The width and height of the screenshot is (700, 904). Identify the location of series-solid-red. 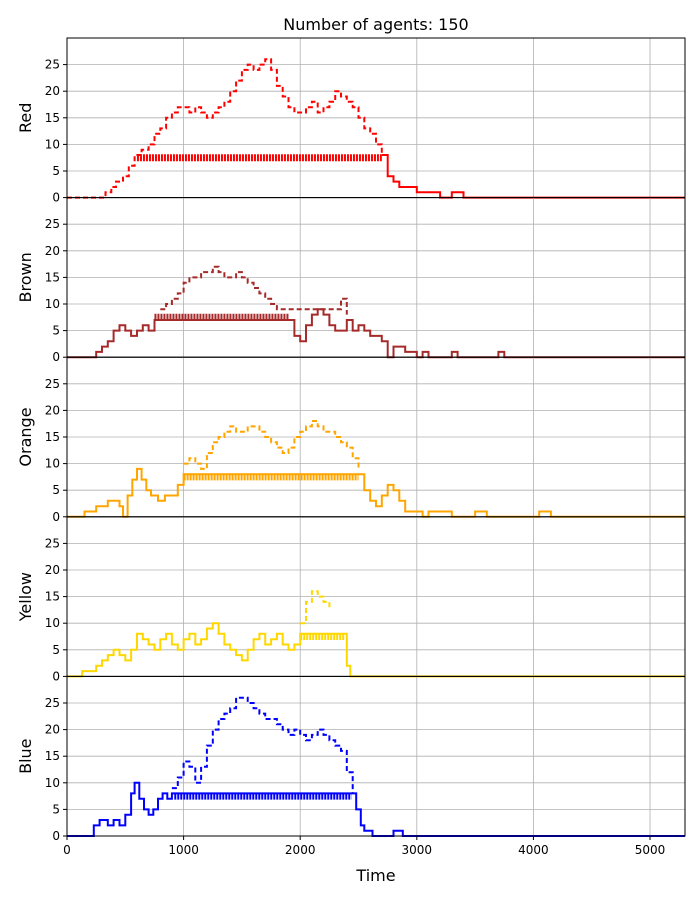
(533, 176).